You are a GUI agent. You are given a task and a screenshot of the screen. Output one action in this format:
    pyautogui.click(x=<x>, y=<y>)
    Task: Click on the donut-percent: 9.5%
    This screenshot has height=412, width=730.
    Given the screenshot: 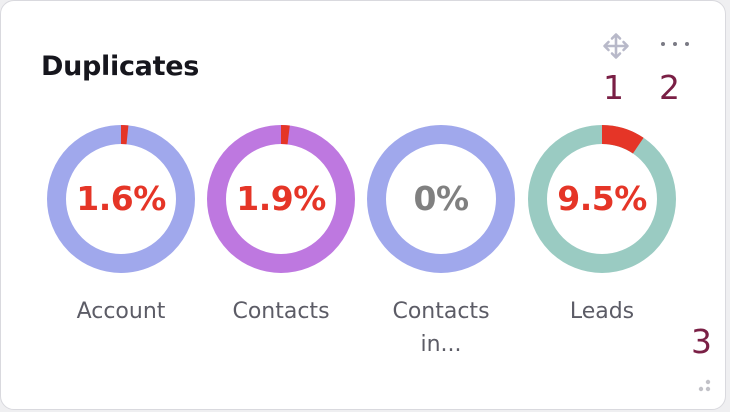 What is the action you would take?
    pyautogui.click(x=602, y=198)
    